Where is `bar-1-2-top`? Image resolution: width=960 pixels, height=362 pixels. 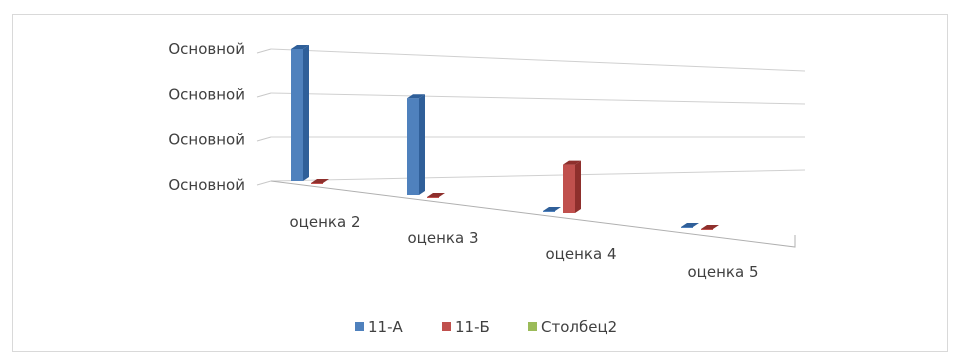
bar-1-2-top is located at coordinates (572, 162).